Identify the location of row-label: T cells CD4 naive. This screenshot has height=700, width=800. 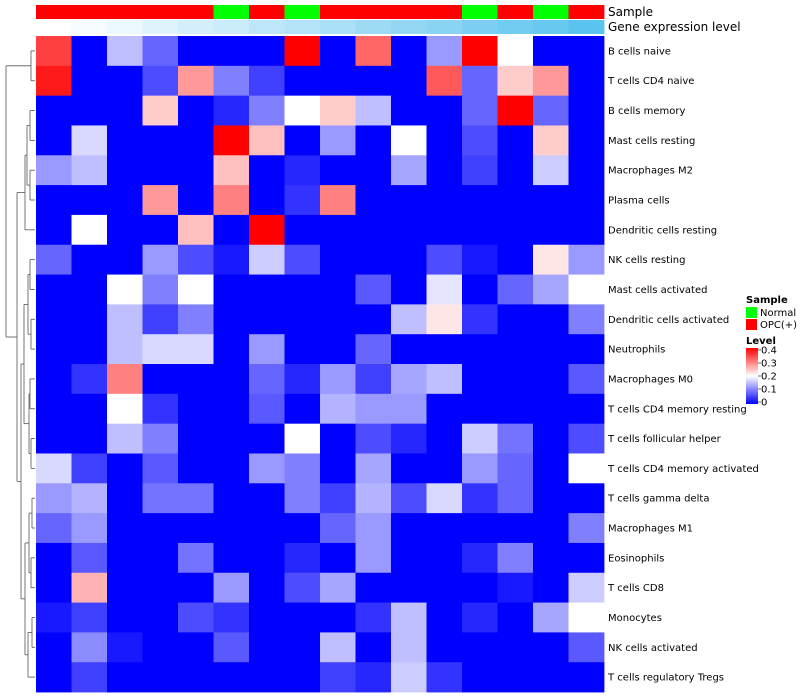
(650, 81).